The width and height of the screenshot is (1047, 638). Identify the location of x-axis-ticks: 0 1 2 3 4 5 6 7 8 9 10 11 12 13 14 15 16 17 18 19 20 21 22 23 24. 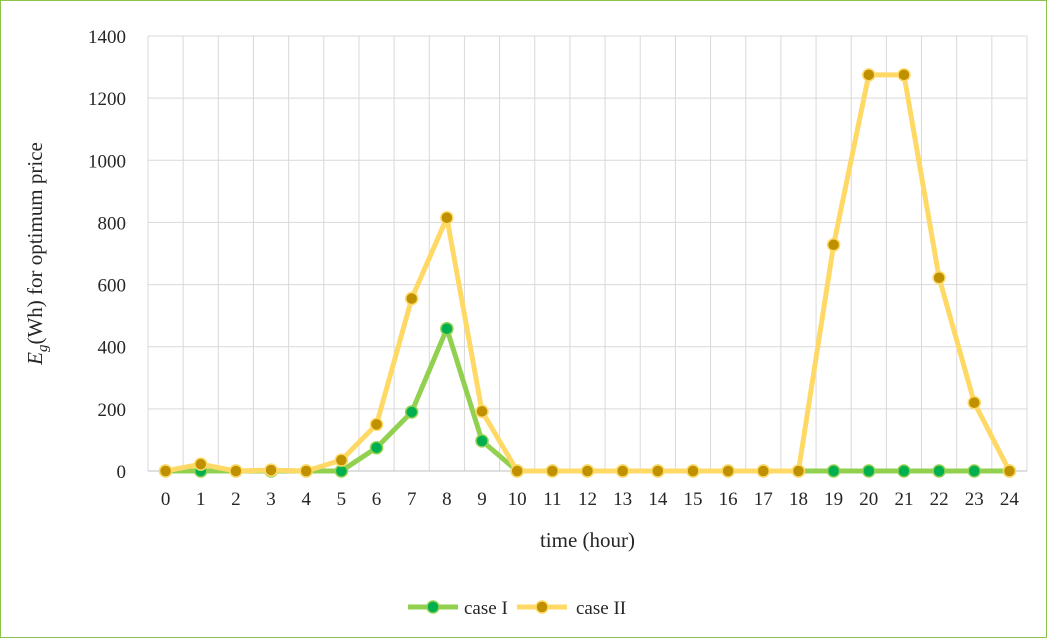
(590, 499).